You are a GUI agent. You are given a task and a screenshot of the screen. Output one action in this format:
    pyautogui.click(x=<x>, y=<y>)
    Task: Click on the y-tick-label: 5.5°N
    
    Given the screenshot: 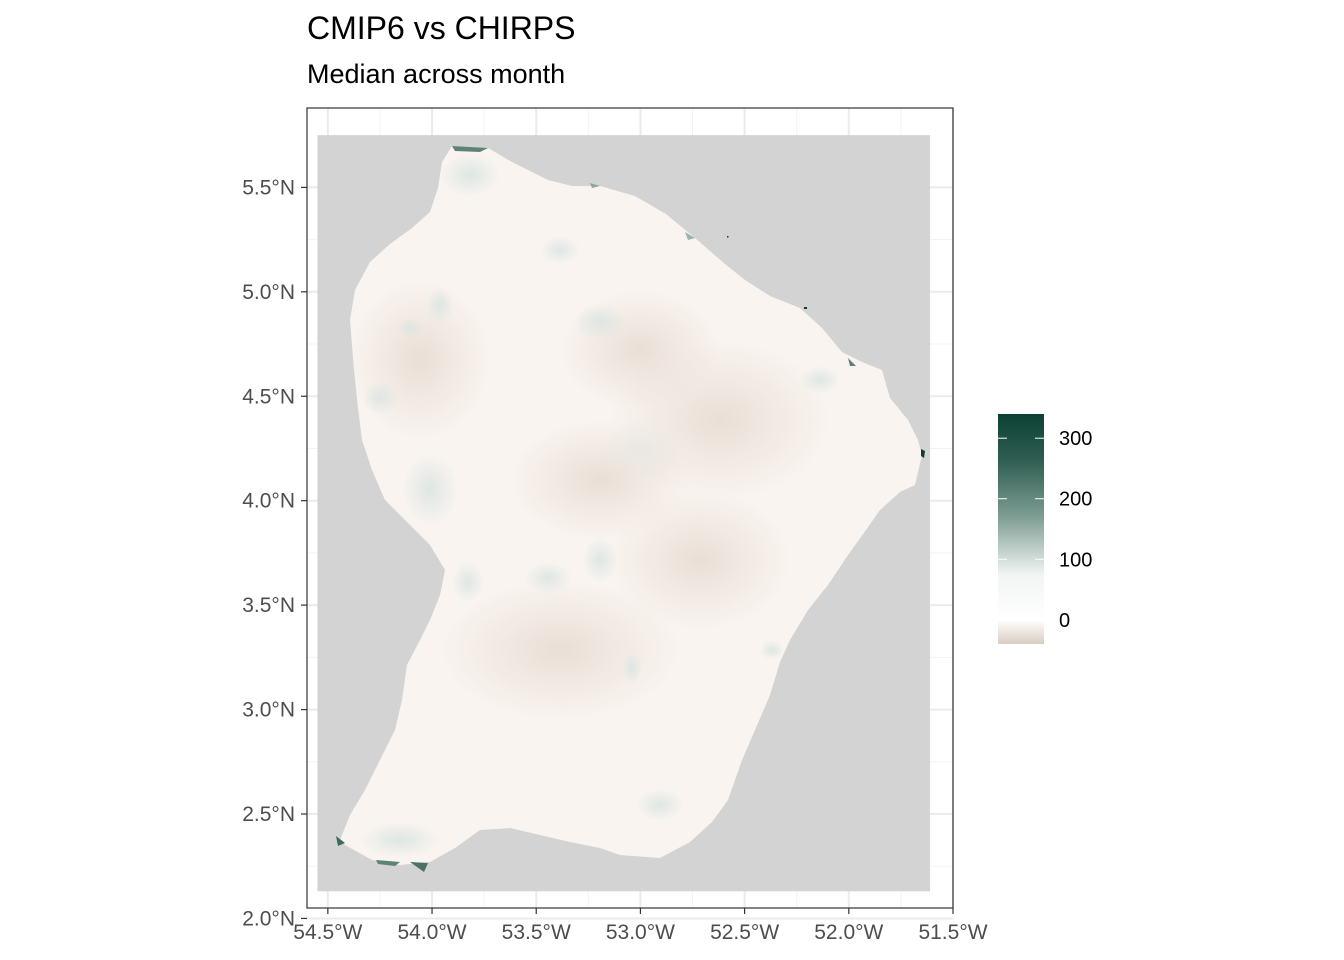 What is the action you would take?
    pyautogui.click(x=268, y=187)
    